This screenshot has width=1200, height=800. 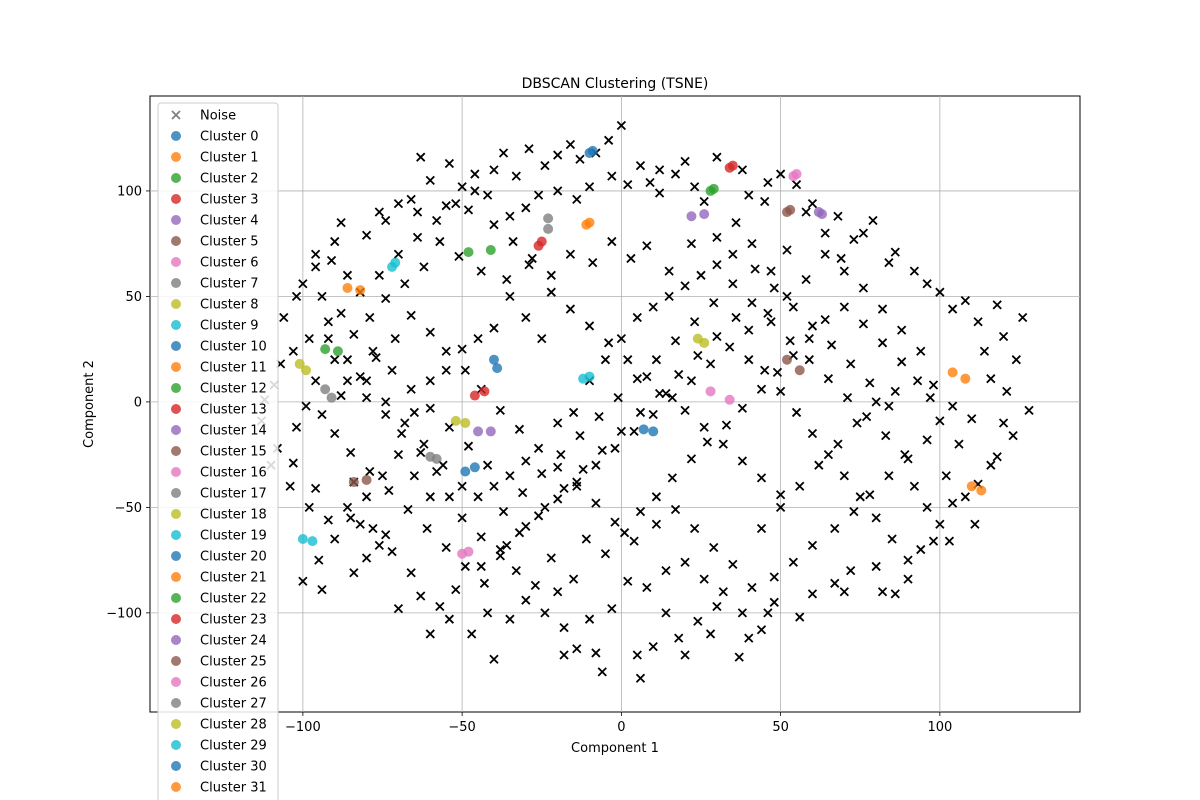 I want to click on legend-label: Cluster 18, so click(x=233, y=515).